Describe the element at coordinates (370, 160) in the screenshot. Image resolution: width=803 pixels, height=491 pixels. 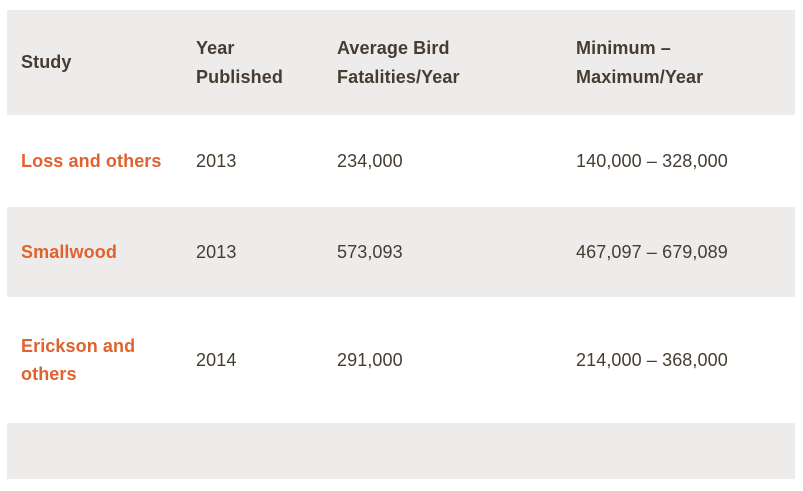
I see `average-fatalities-value: 234,000` at that location.